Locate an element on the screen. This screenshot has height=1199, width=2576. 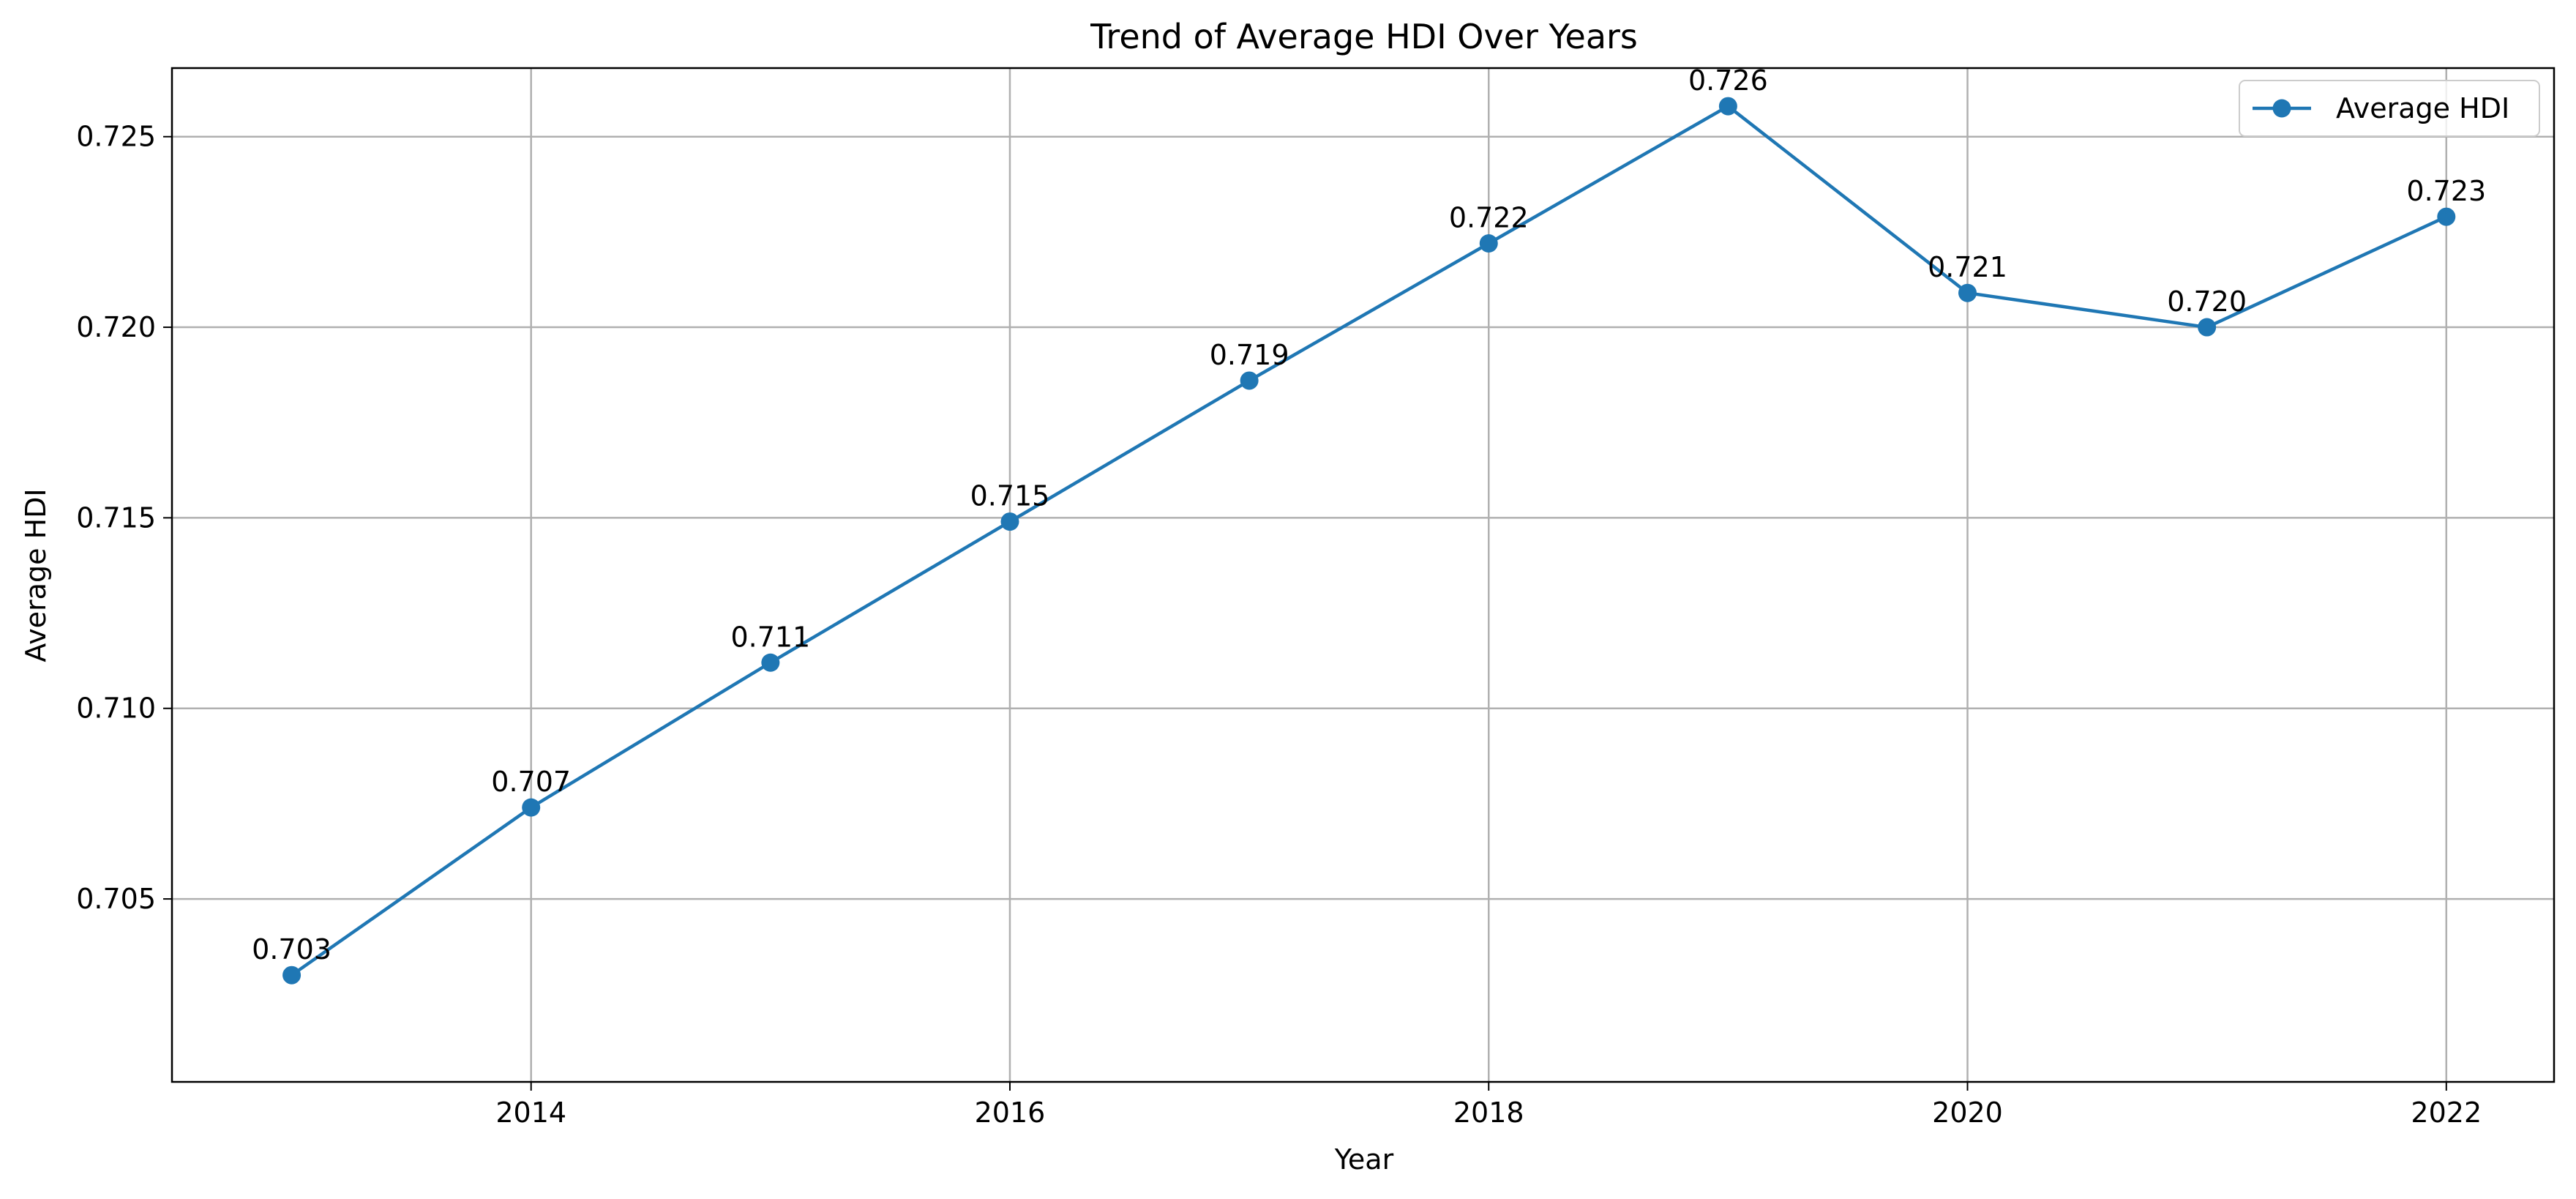
data-label: 0.726 is located at coordinates (1728, 80).